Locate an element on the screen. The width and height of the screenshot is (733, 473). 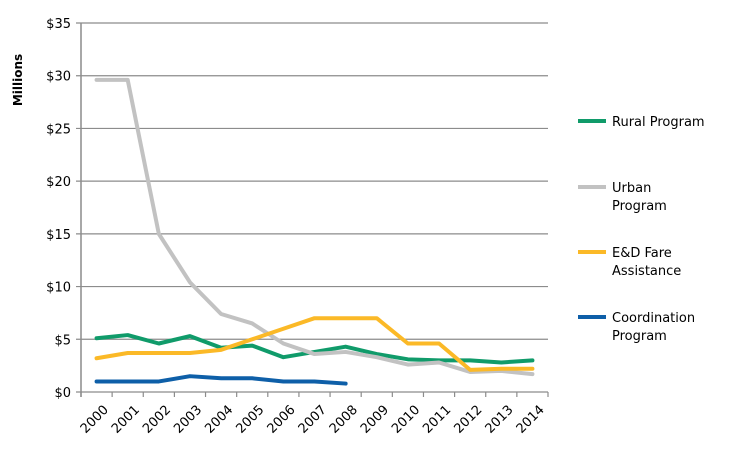
x-tick-label: 2012 is located at coordinates (468, 420).